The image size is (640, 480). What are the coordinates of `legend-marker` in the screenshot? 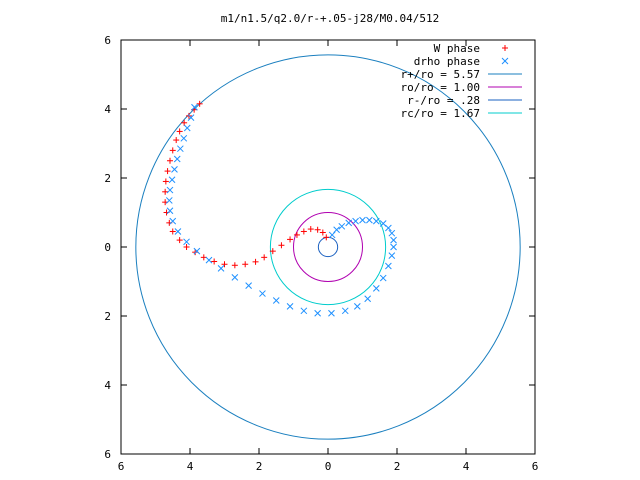 It's located at (505, 48).